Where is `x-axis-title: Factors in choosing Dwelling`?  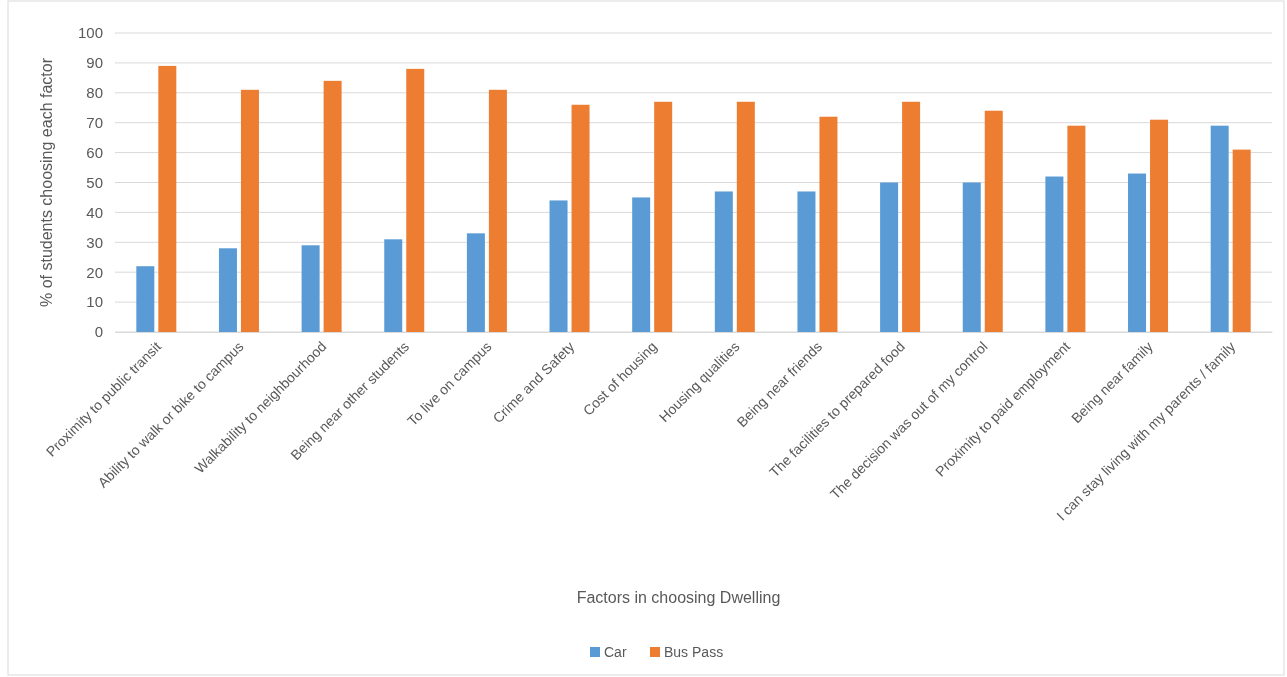 x-axis-title: Factors in choosing Dwelling is located at coordinates (678, 597).